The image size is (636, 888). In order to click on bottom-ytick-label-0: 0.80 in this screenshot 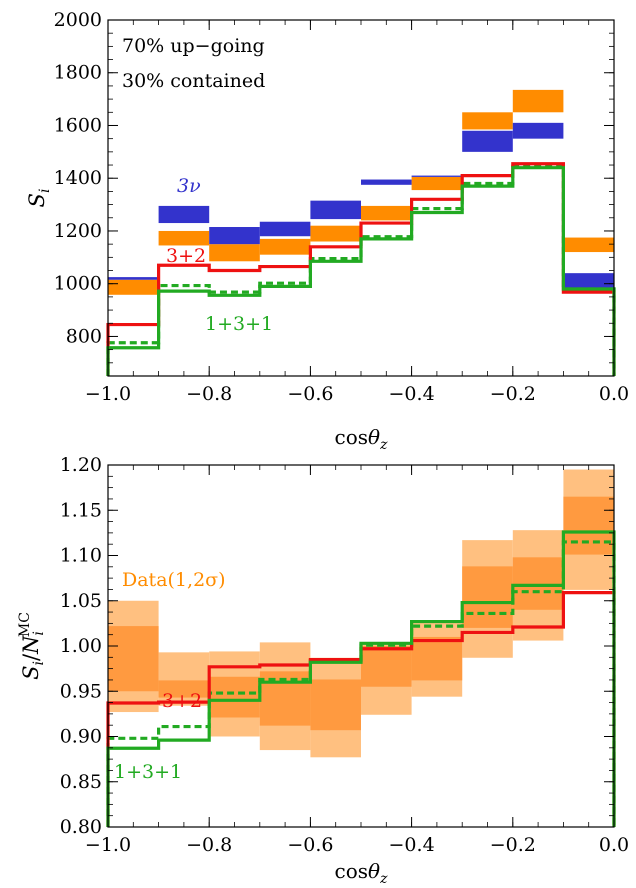, I will do `click(81, 827)`.